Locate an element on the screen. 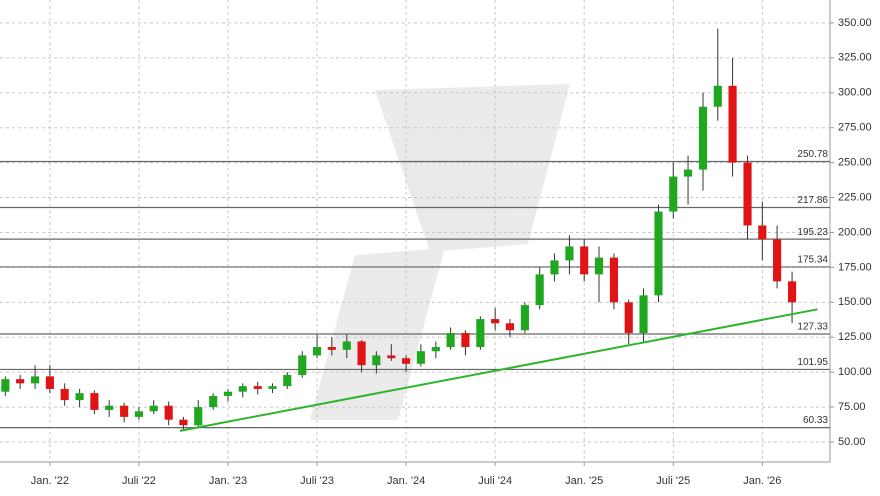 The width and height of the screenshot is (880, 496). x-tick-label: Jan. '24 is located at coordinates (406, 481).